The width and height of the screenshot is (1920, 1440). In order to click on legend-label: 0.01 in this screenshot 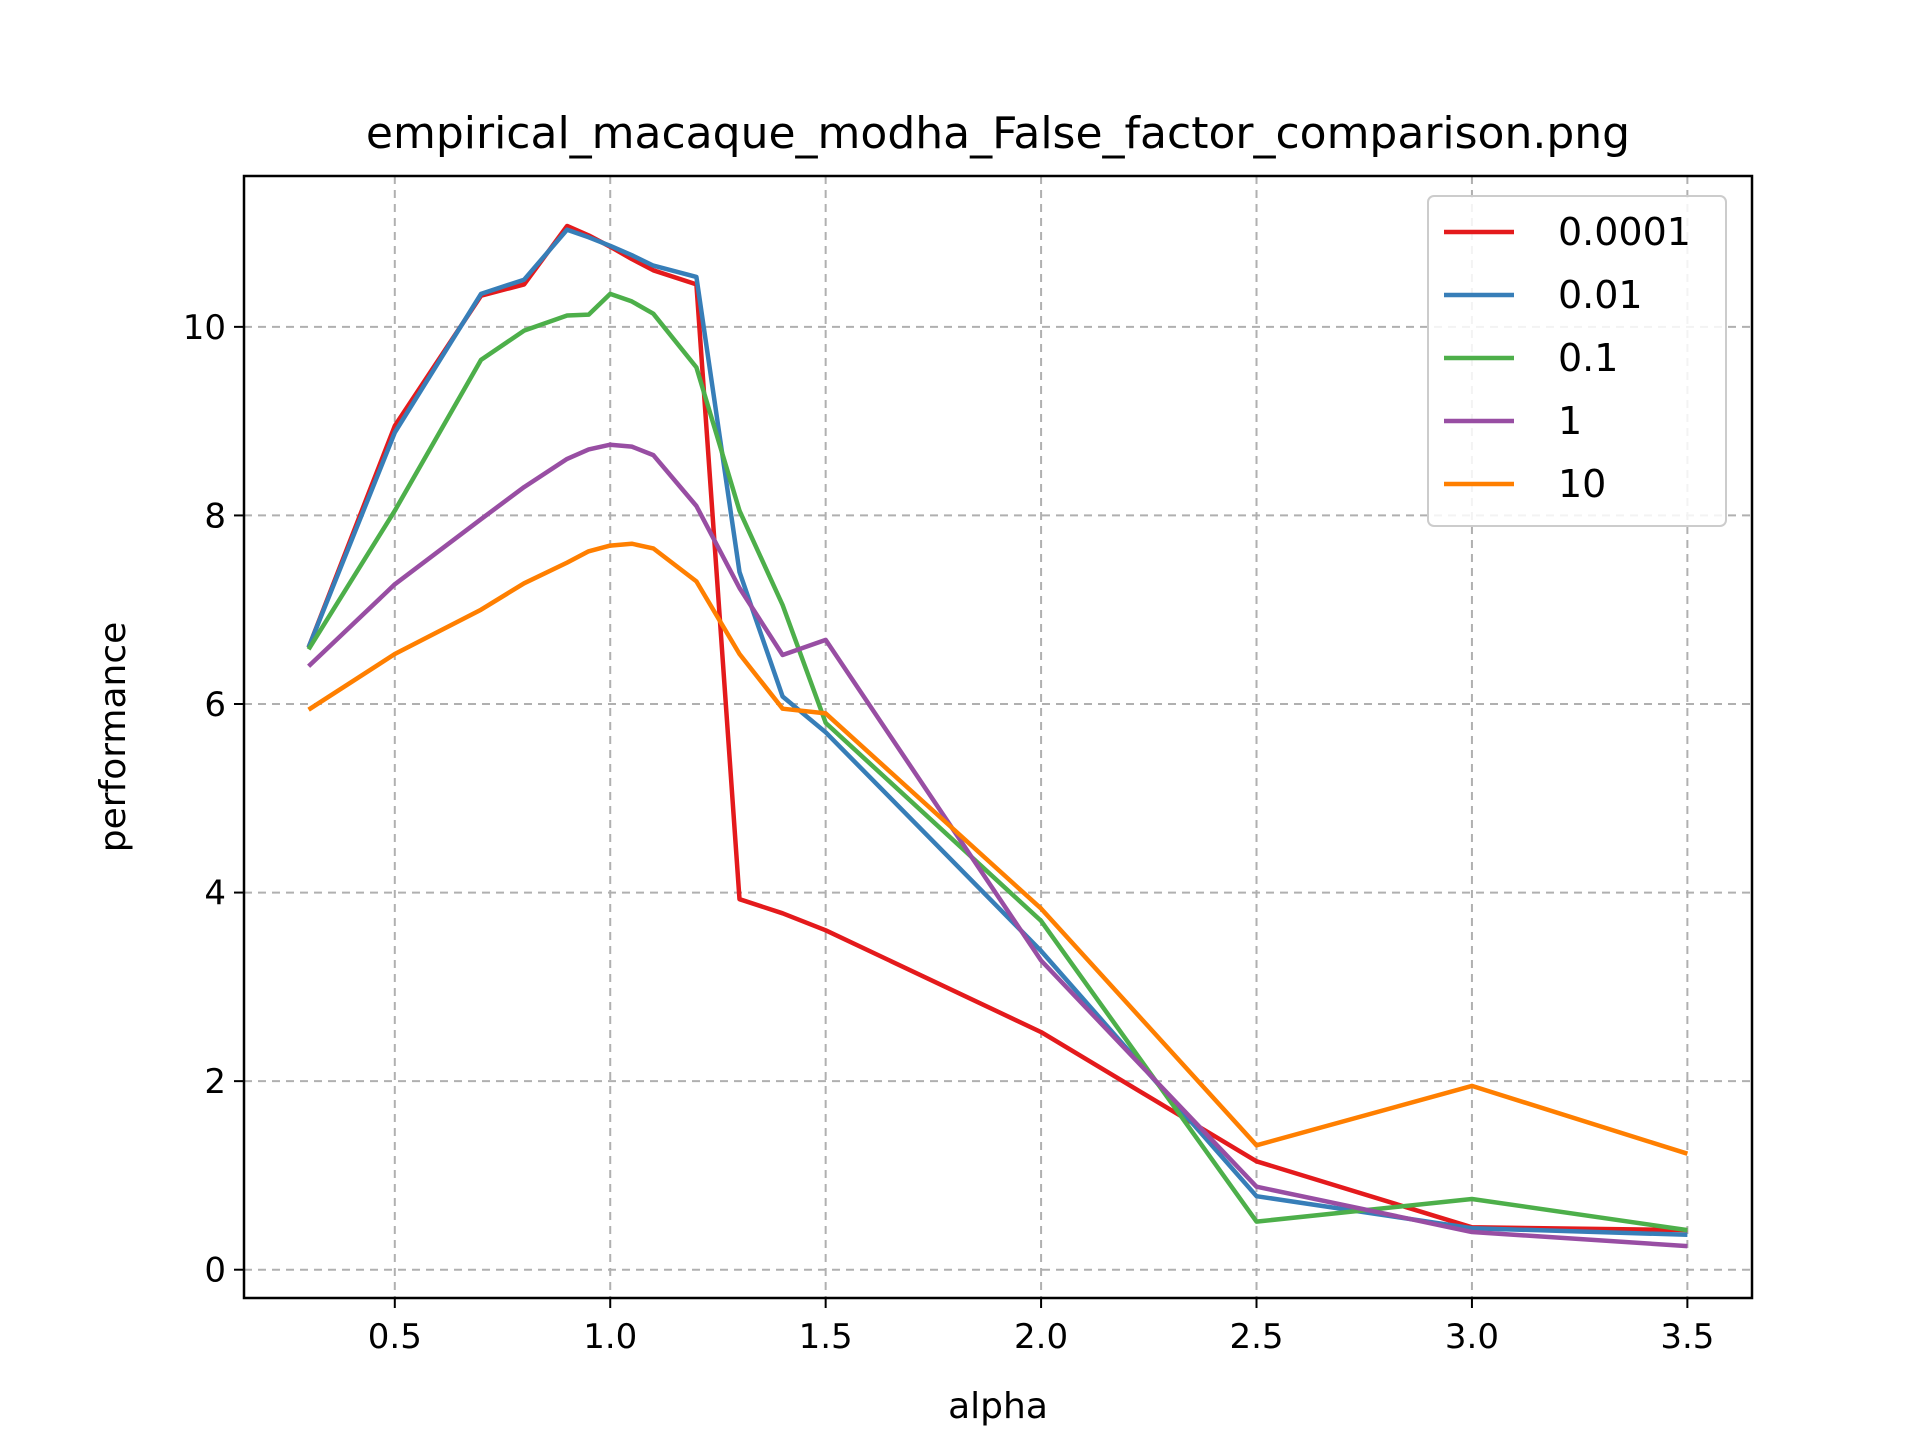, I will do `click(1600, 295)`.